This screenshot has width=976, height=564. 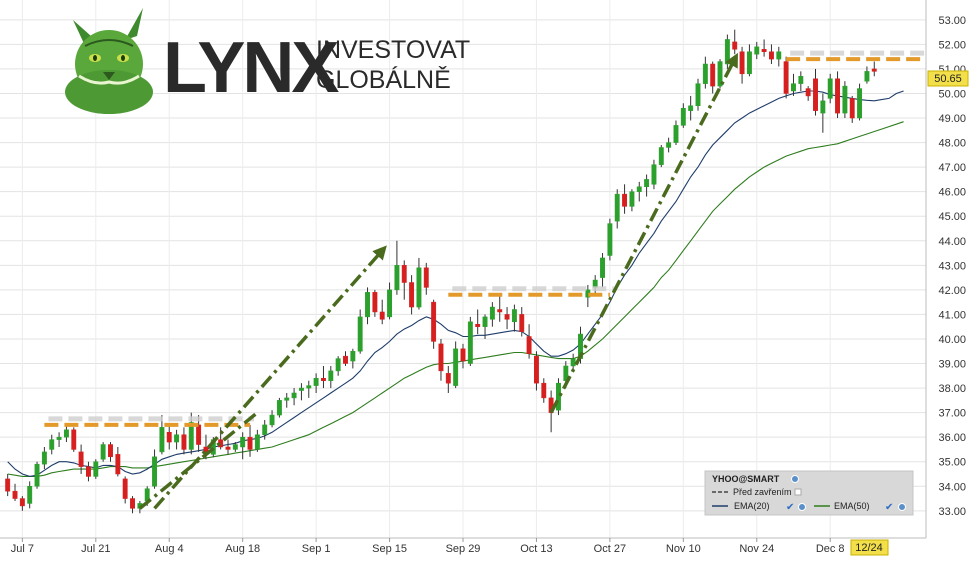 I want to click on y-tick-label: 35.00, so click(x=952, y=463).